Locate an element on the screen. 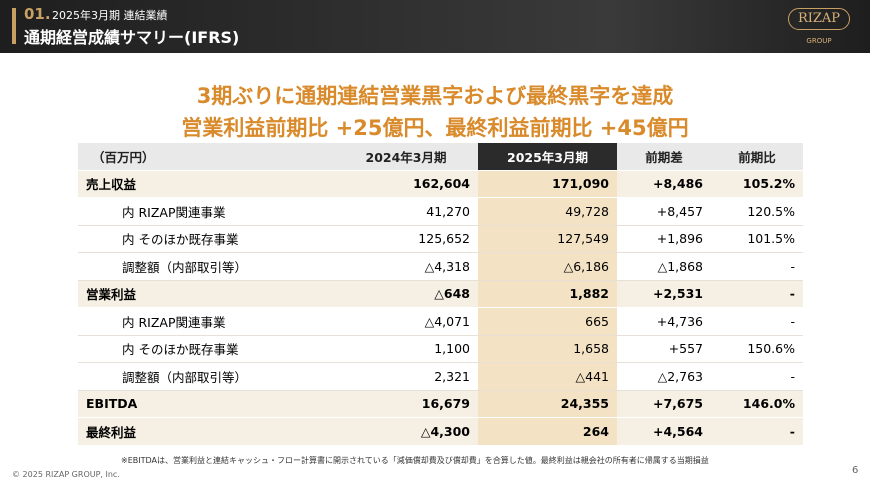  cell: +1,896 is located at coordinates (664, 239).